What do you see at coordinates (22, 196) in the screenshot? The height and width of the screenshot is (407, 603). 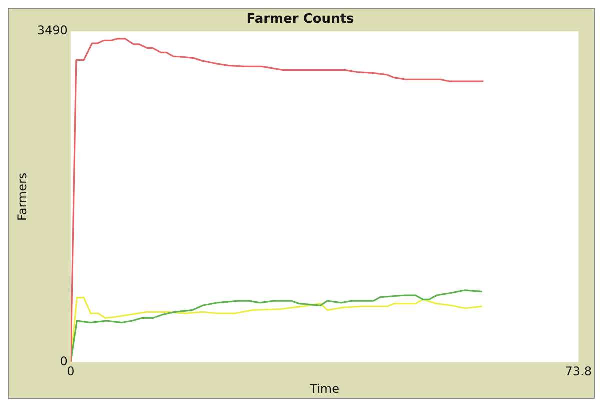 I see `y-axis-title: Farmers` at bounding box center [22, 196].